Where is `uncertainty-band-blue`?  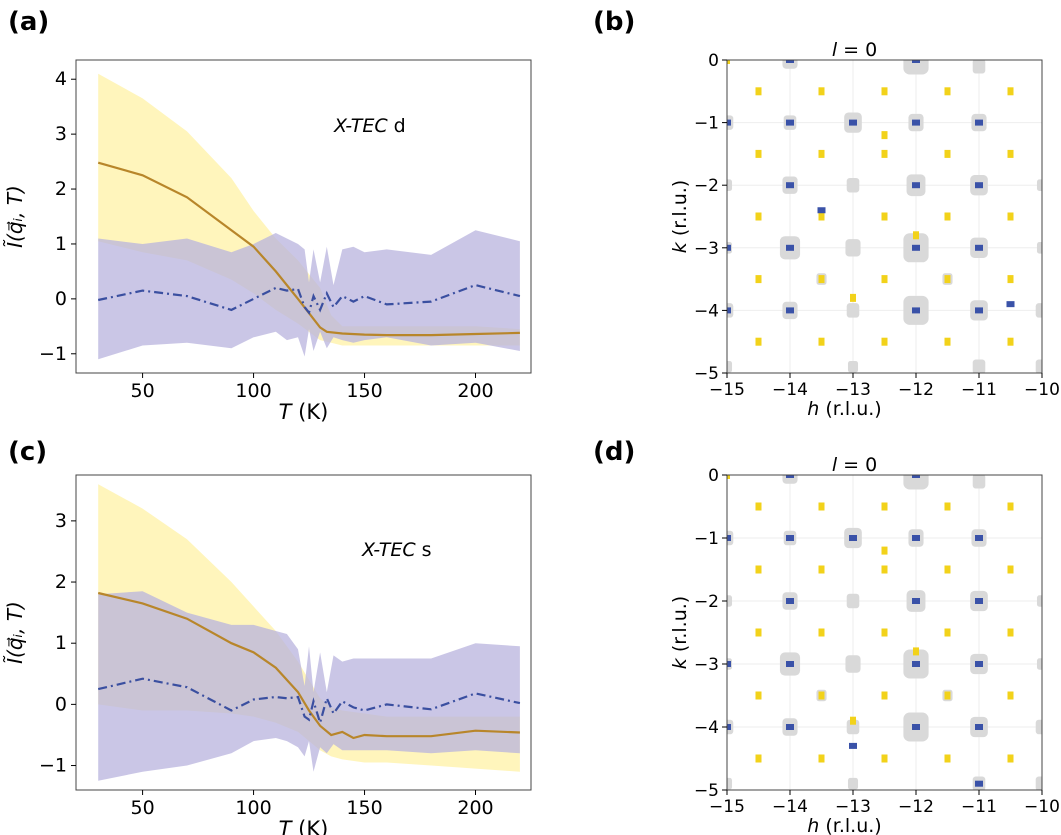 uncertainty-band-blue is located at coordinates (309, 686).